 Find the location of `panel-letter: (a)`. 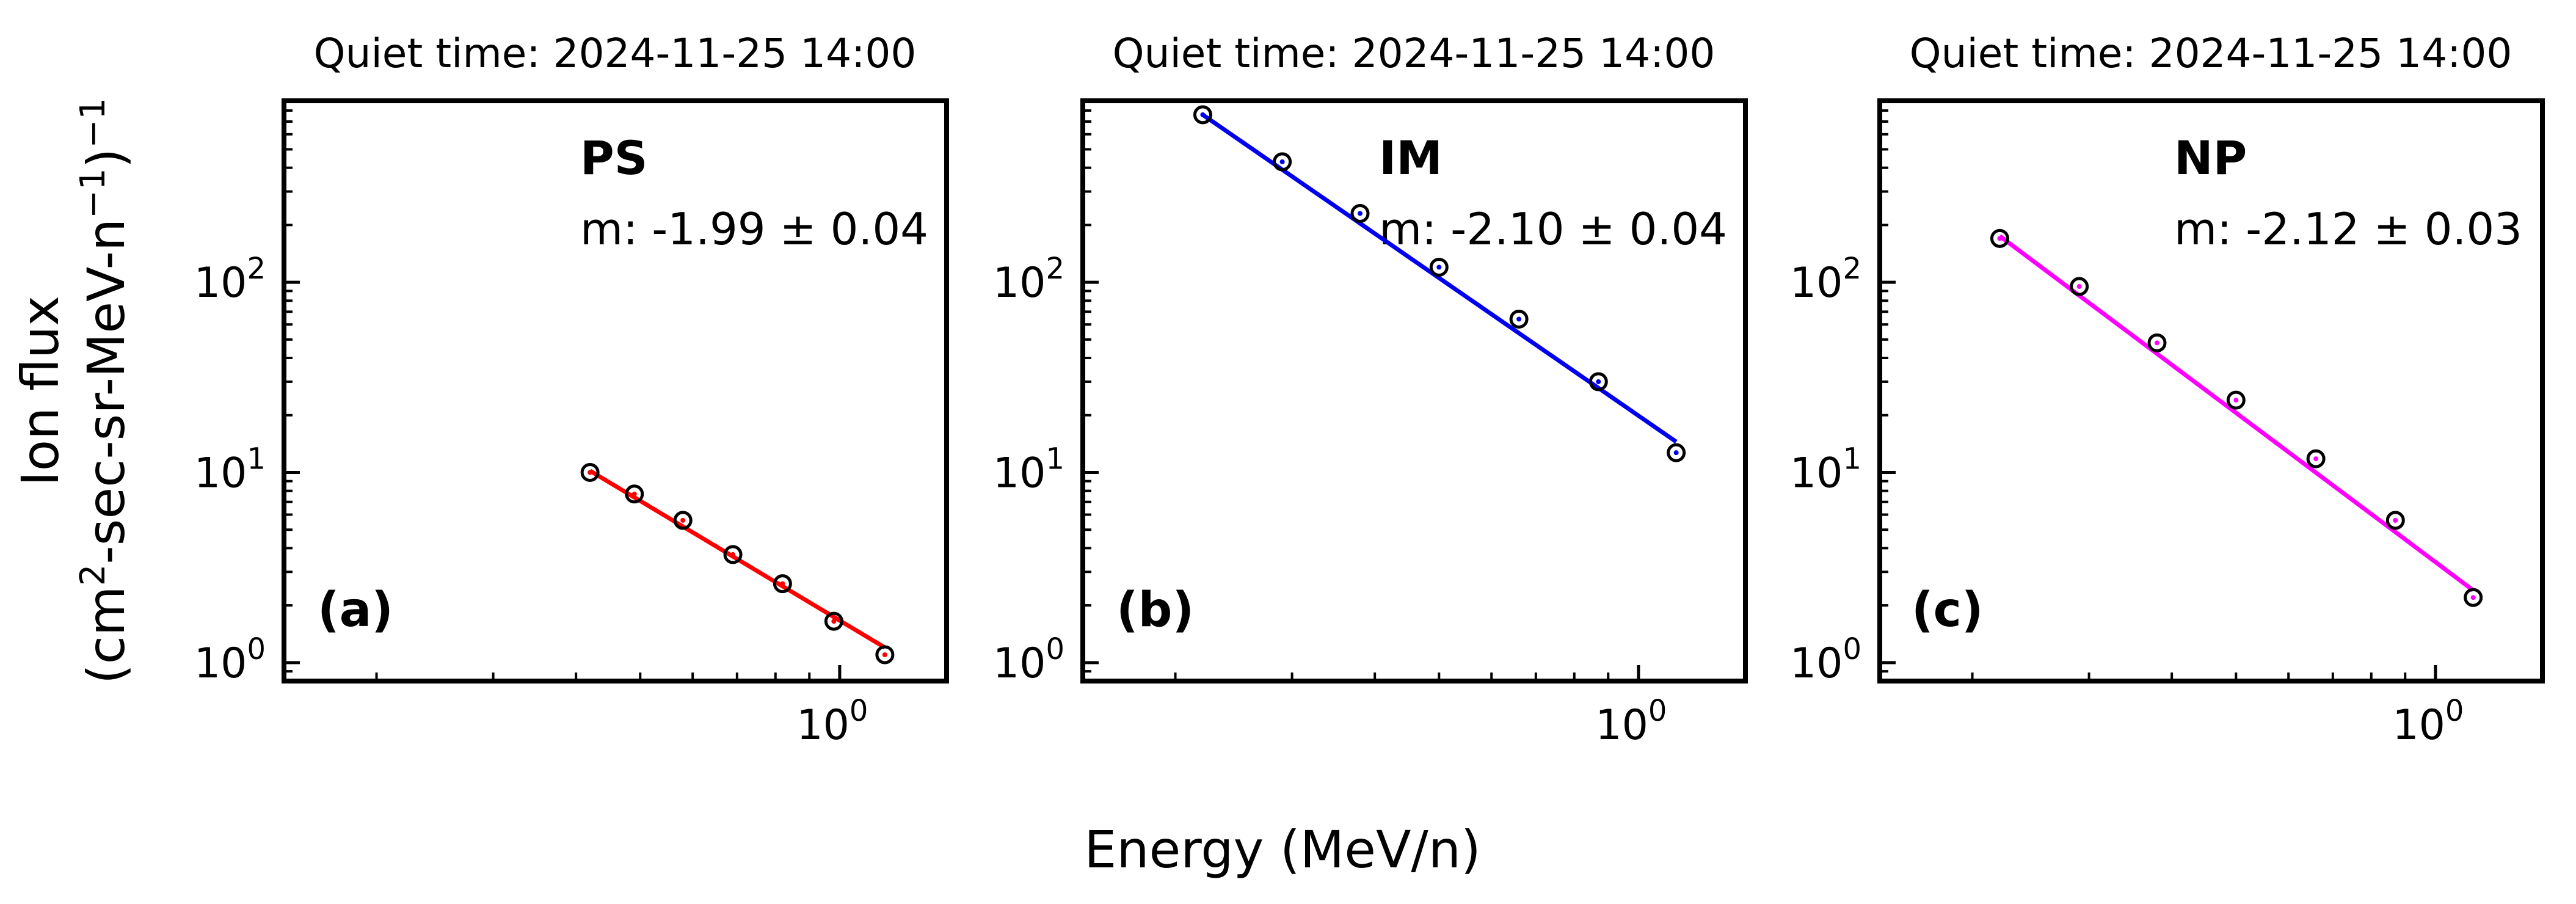

panel-letter: (a) is located at coordinates (355, 610).